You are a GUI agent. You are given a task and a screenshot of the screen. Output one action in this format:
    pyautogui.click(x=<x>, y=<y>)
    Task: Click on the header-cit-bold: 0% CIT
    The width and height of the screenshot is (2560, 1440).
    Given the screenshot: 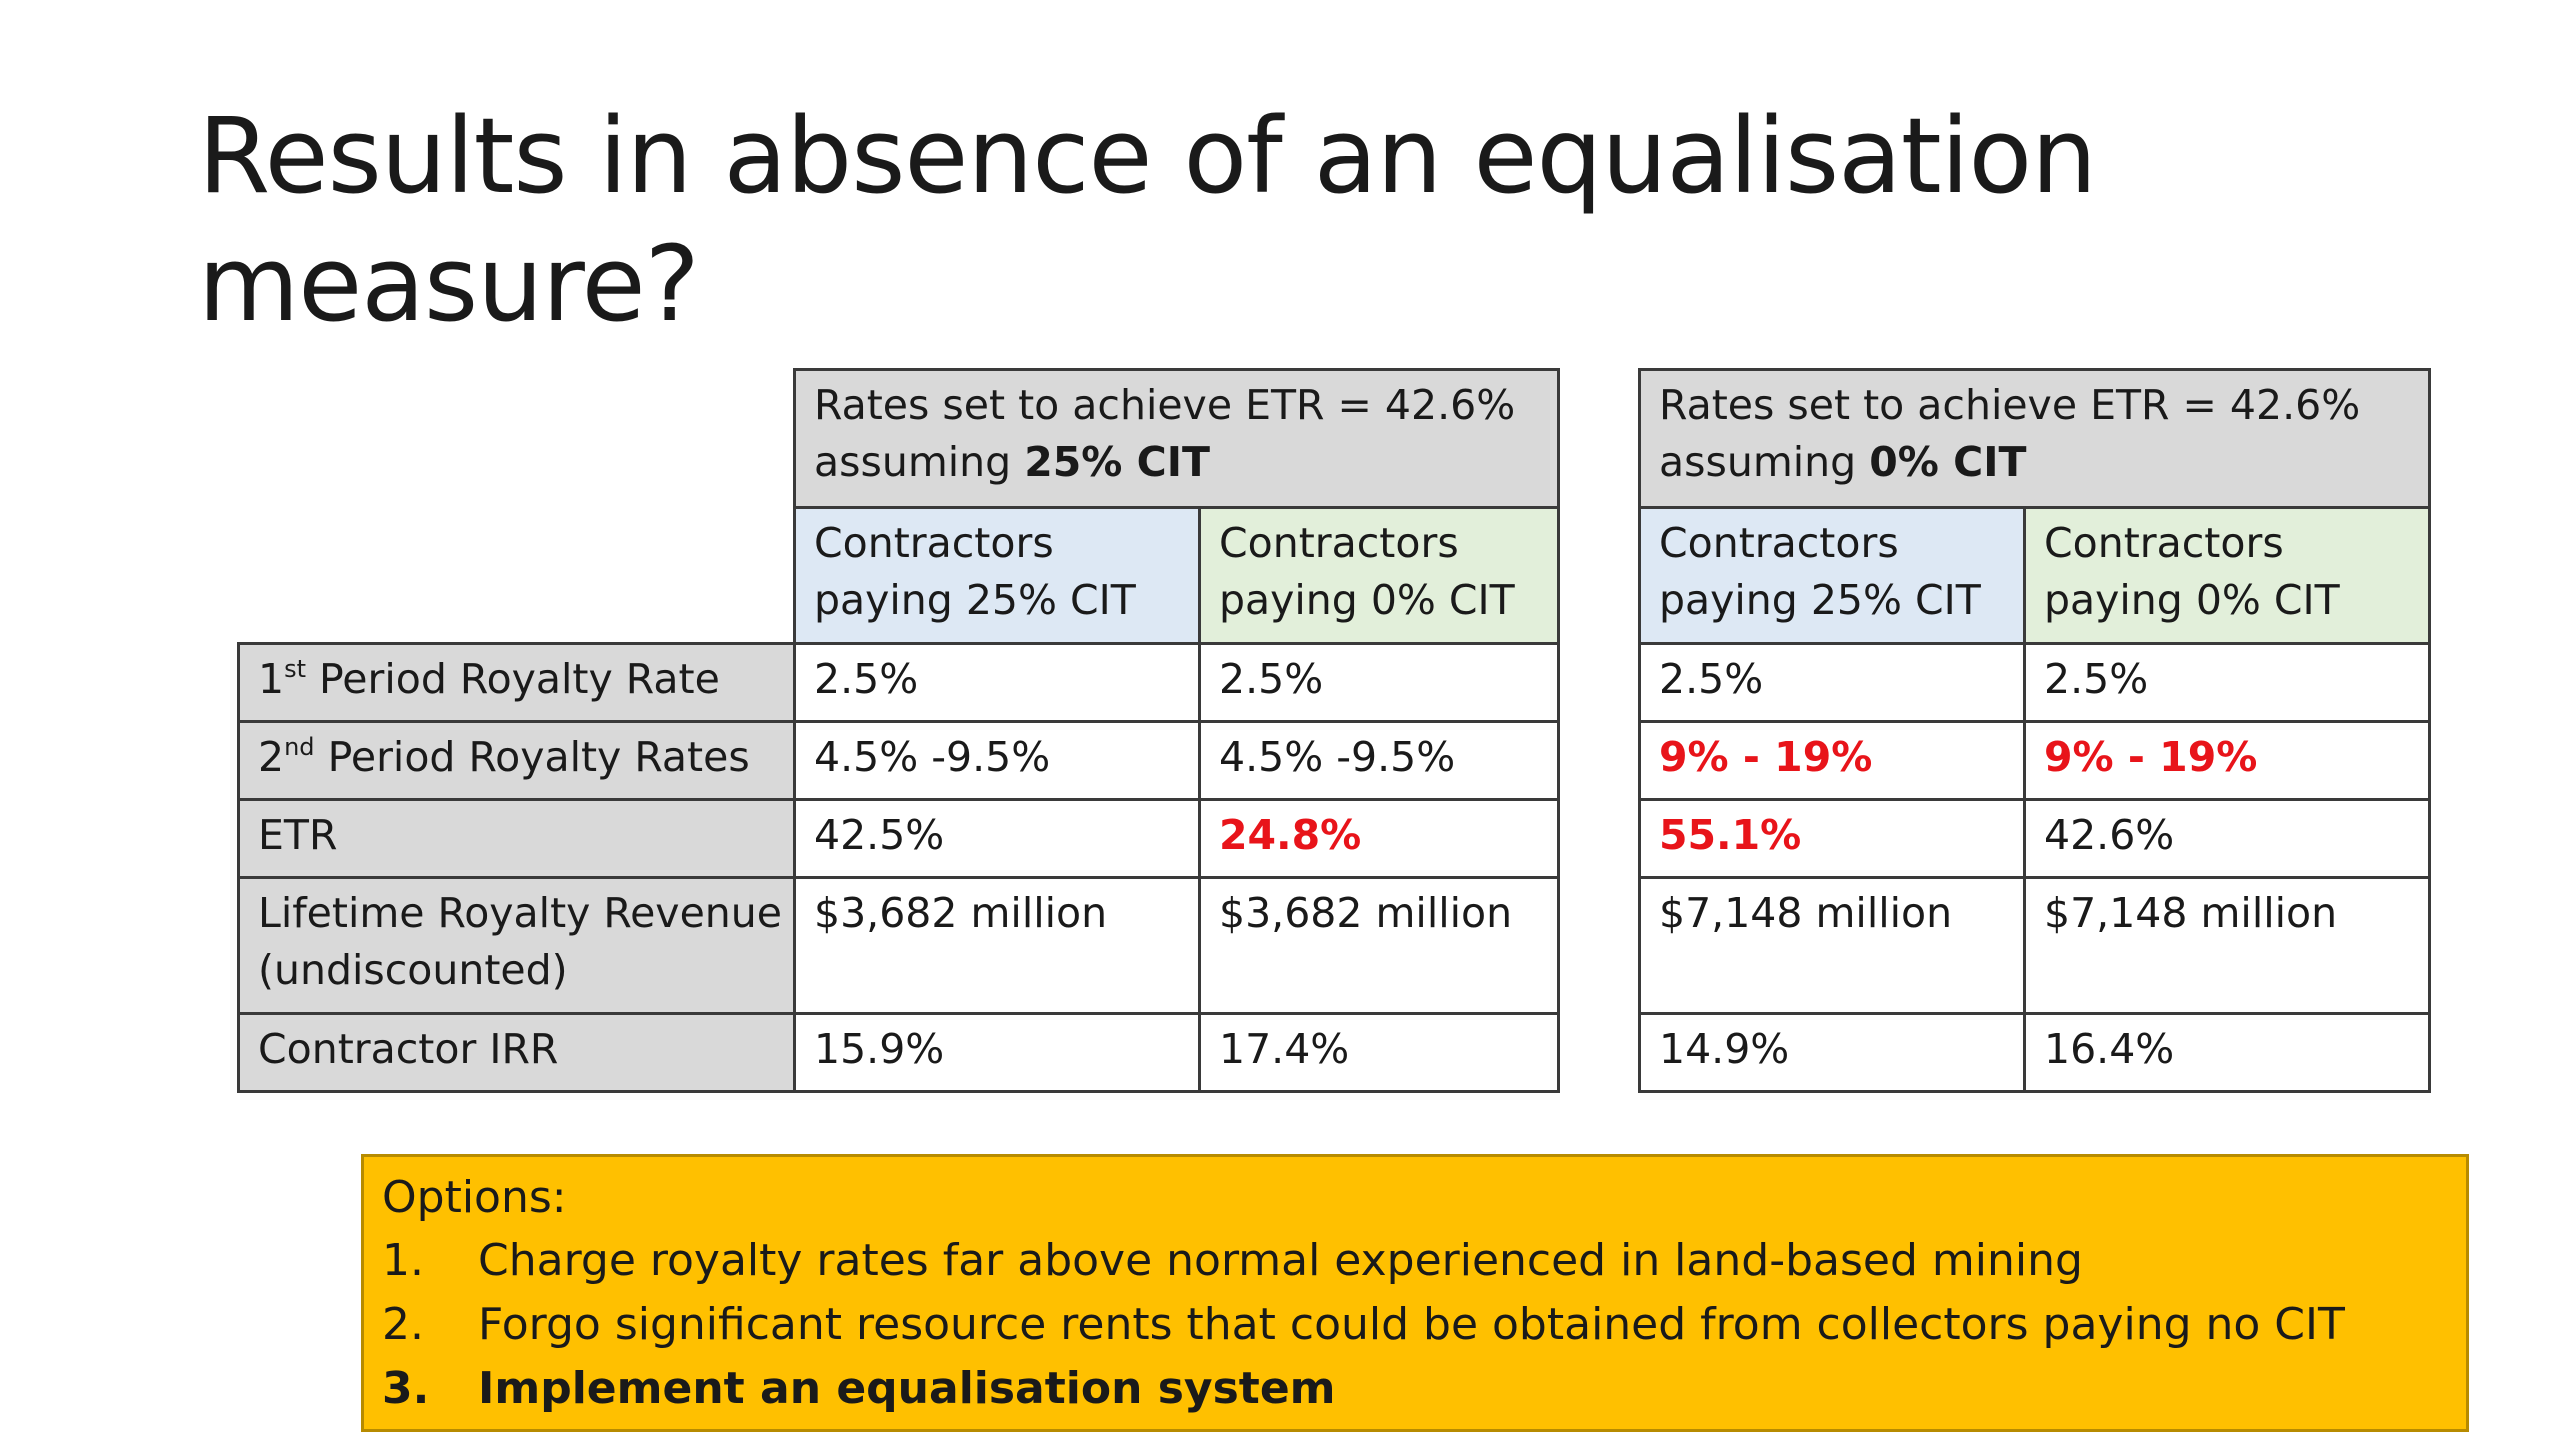 What is the action you would take?
    pyautogui.click(x=1948, y=462)
    